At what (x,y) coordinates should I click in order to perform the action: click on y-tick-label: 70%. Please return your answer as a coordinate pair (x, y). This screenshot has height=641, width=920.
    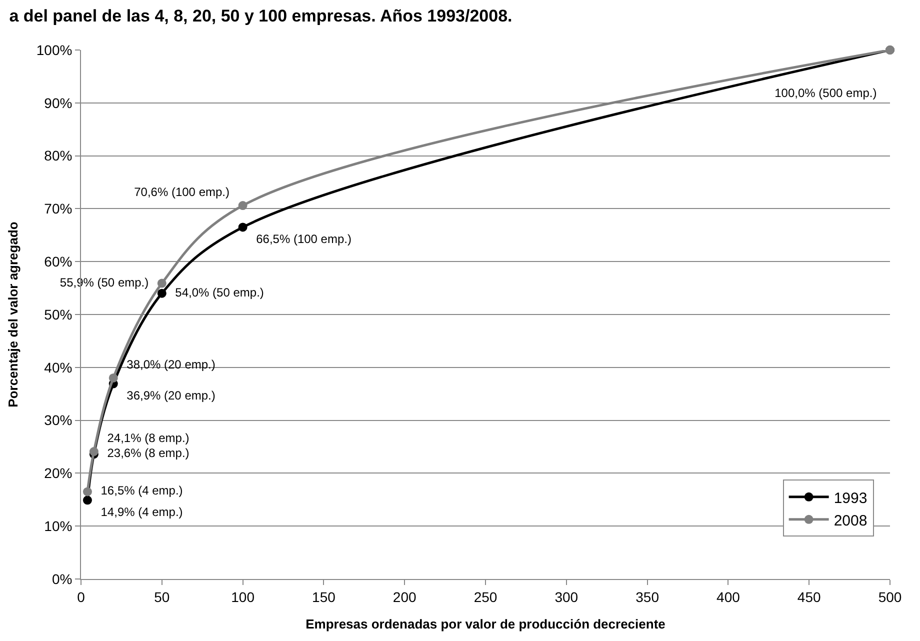
    Looking at the image, I should click on (58, 208).